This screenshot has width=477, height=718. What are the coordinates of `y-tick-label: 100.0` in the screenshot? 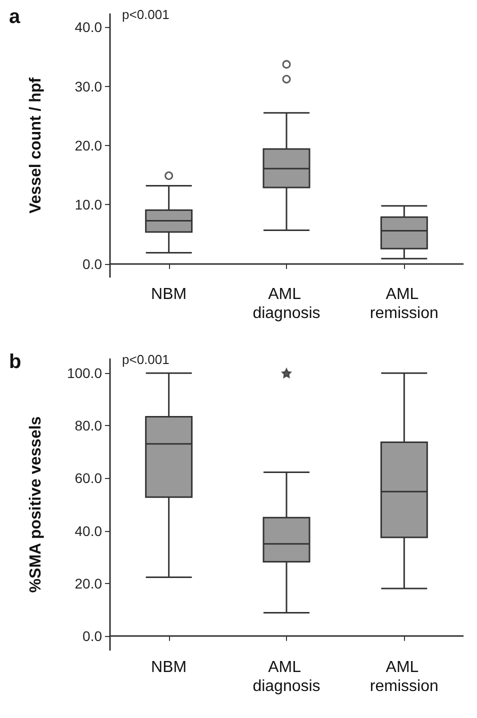 It's located at (84, 373).